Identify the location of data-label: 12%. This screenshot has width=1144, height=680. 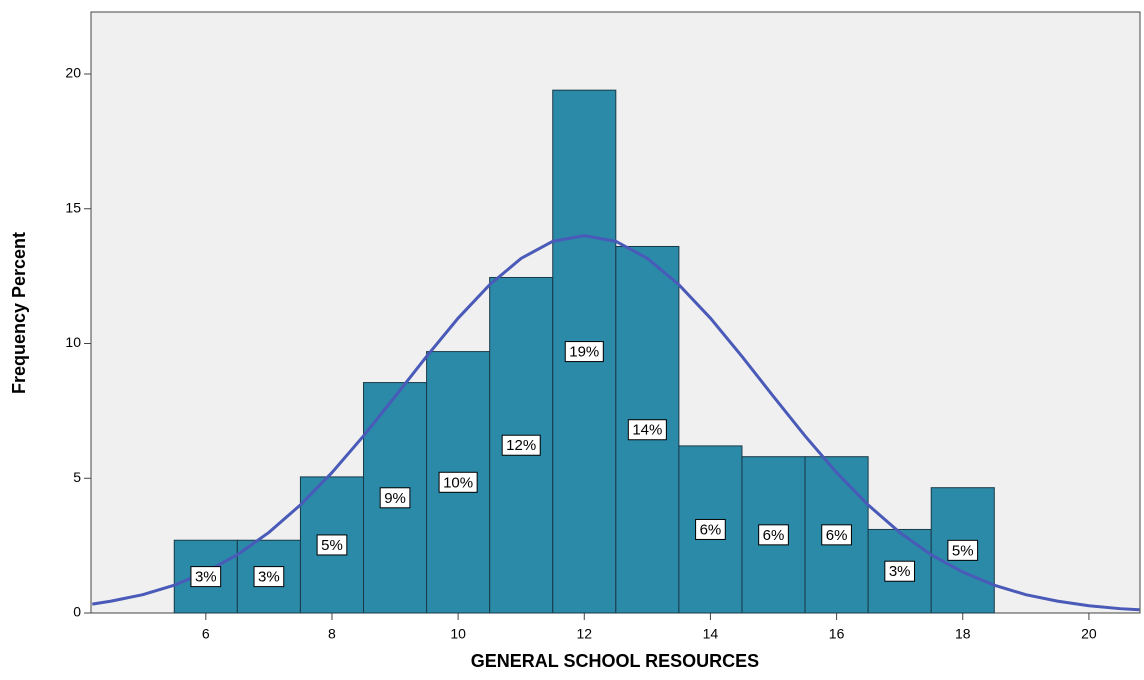
(521, 445).